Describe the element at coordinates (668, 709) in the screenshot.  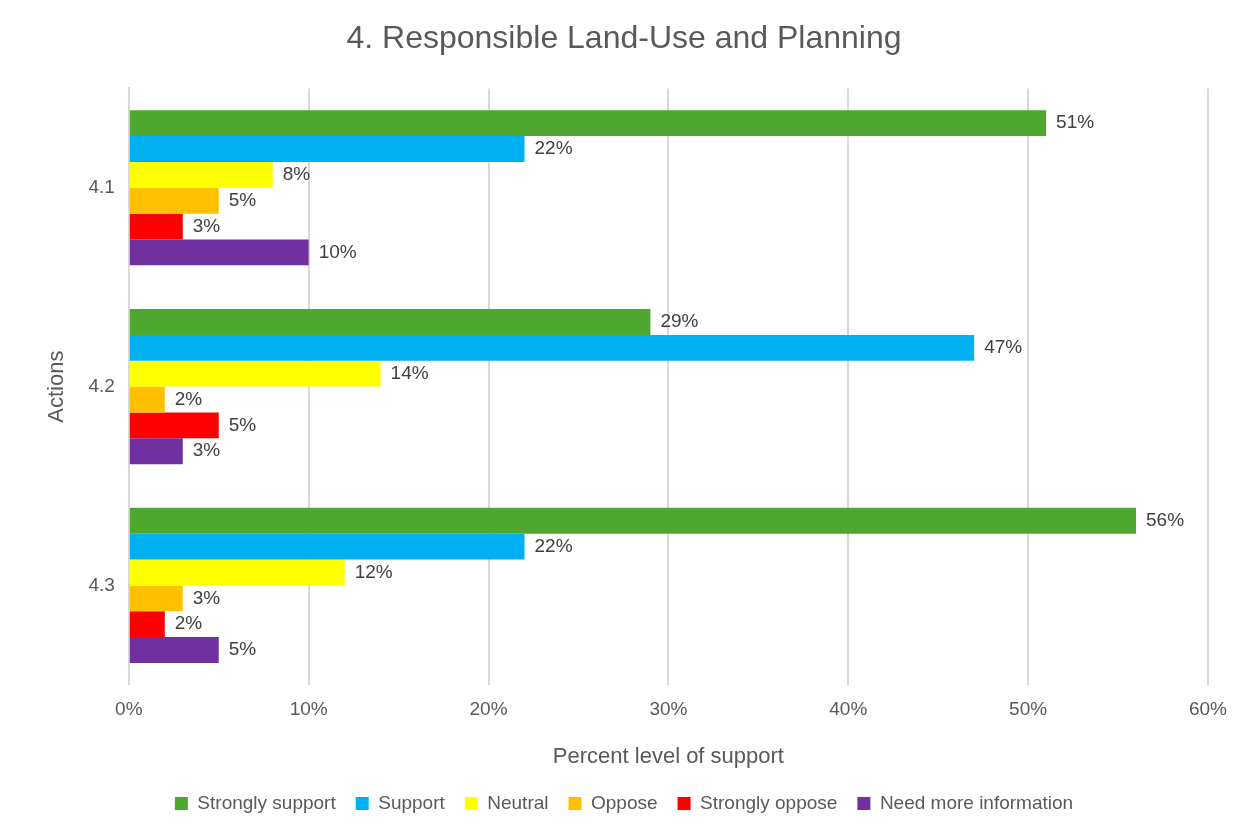
I see `x-tick-label: 30%` at that location.